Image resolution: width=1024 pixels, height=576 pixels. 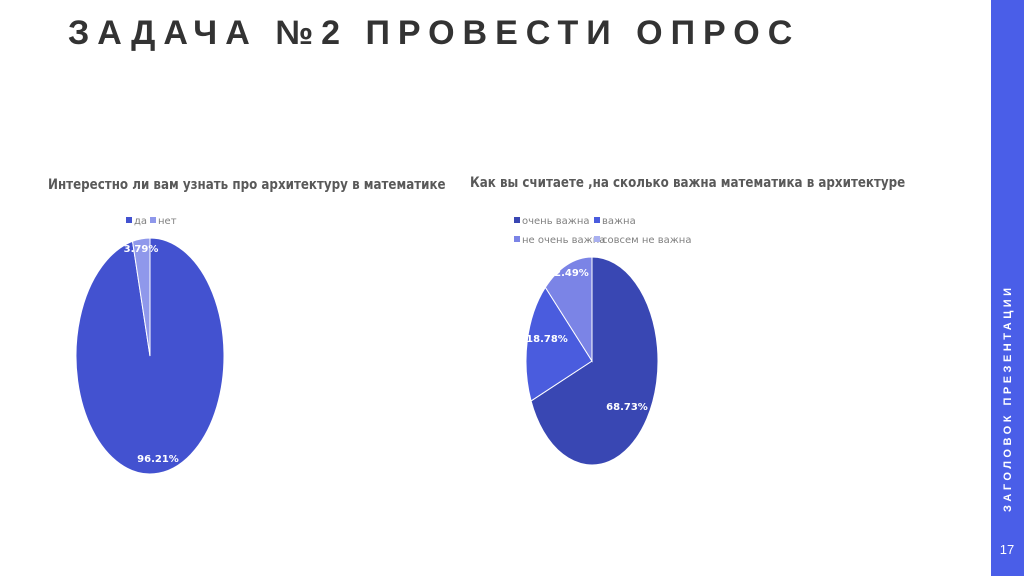 I want to click on chart-1-legend-item-1: нет, so click(x=163, y=221).